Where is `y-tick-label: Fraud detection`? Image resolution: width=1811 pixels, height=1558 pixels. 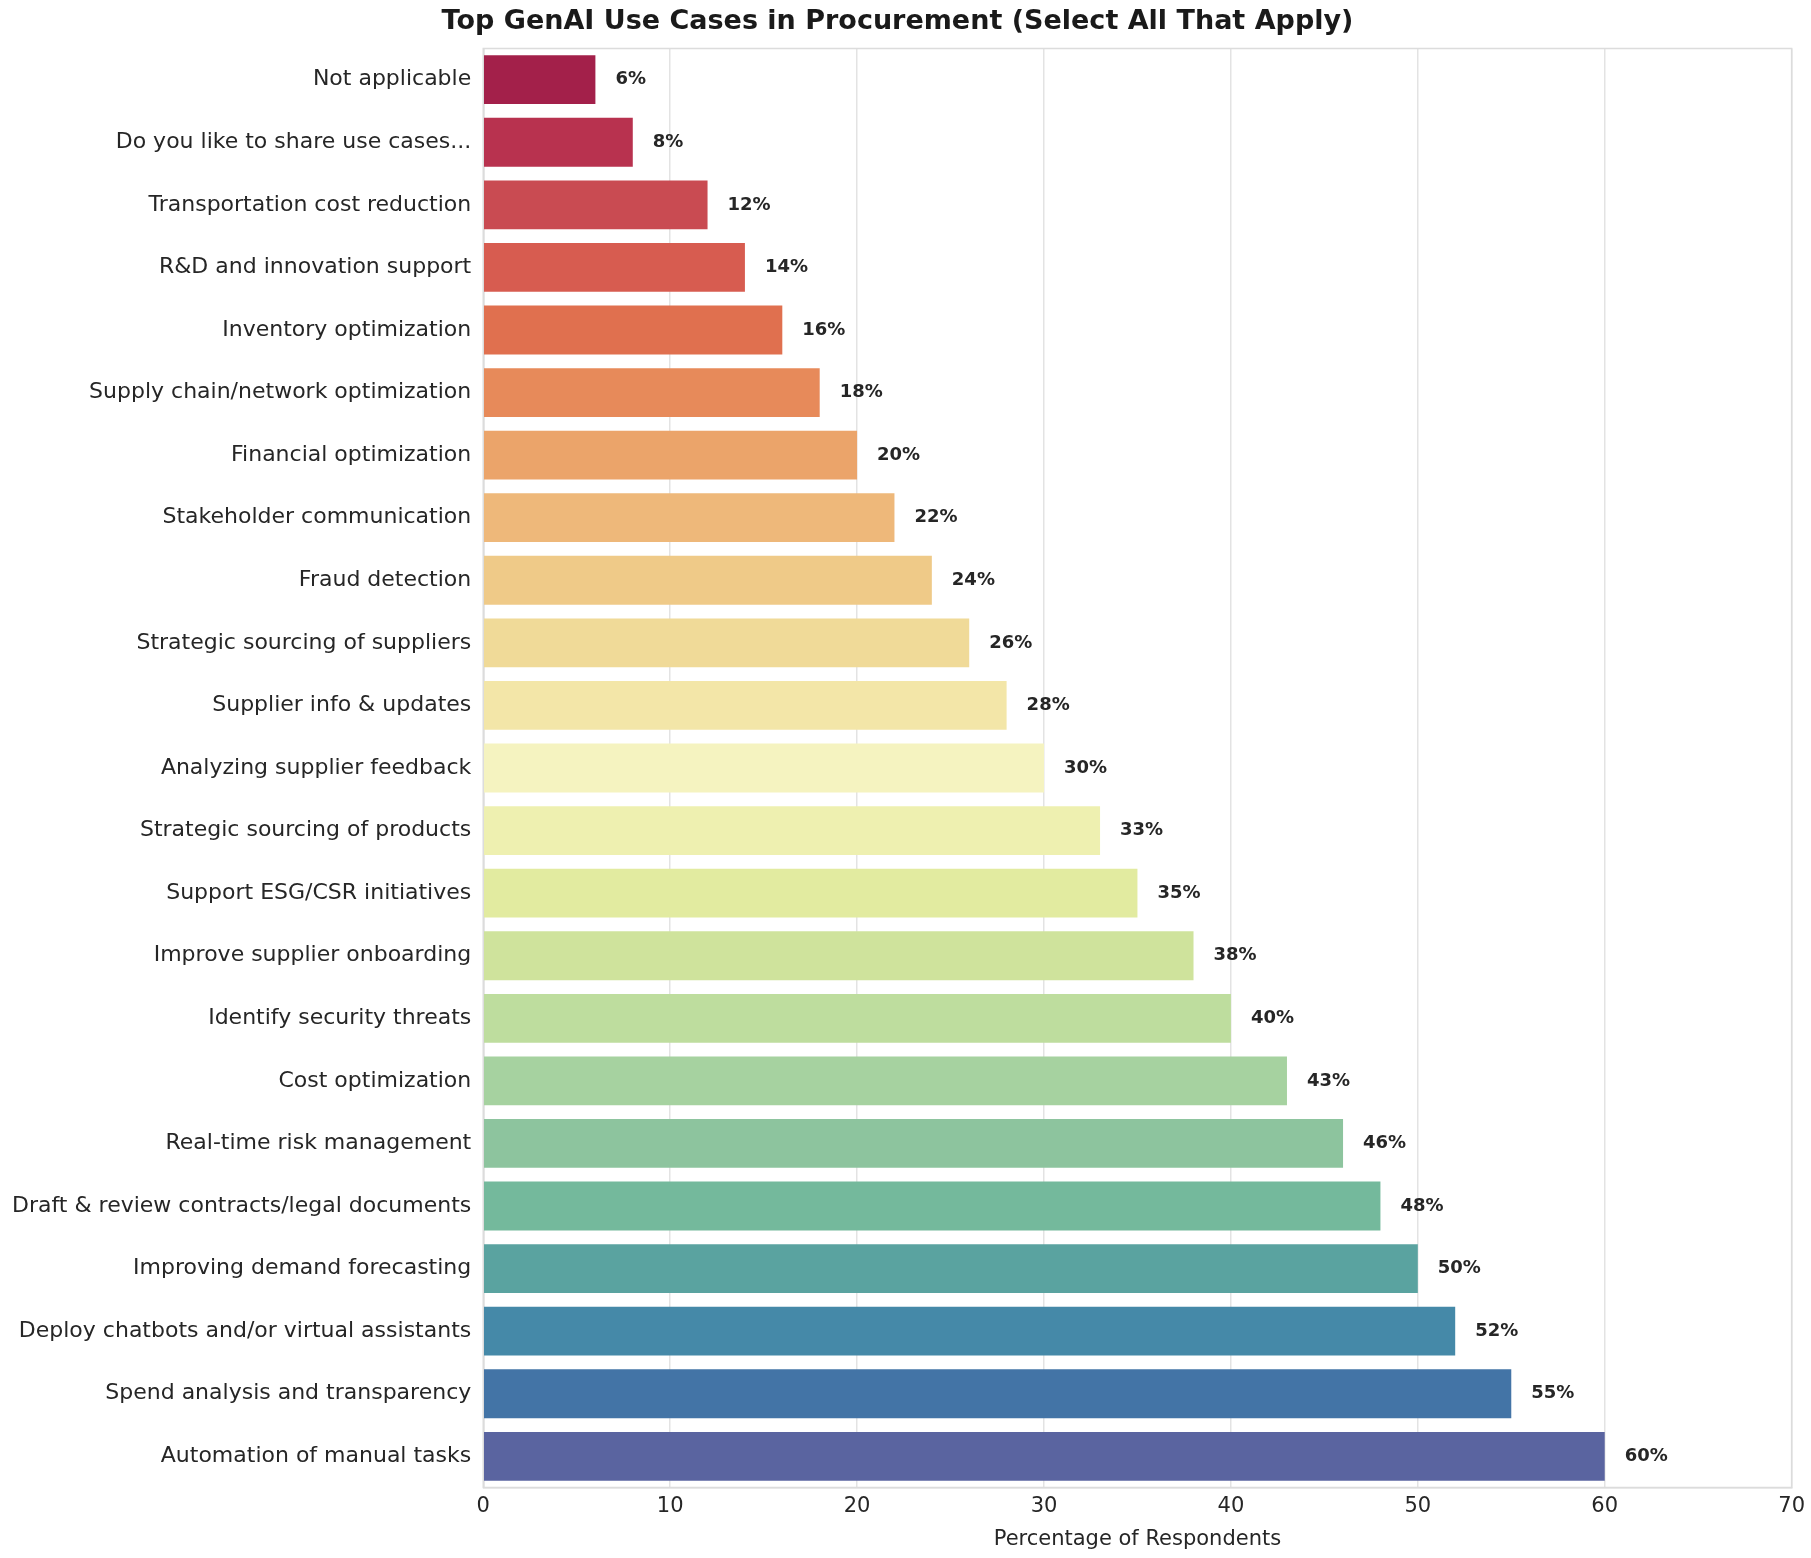
y-tick-label: Fraud detection is located at coordinates (385, 578).